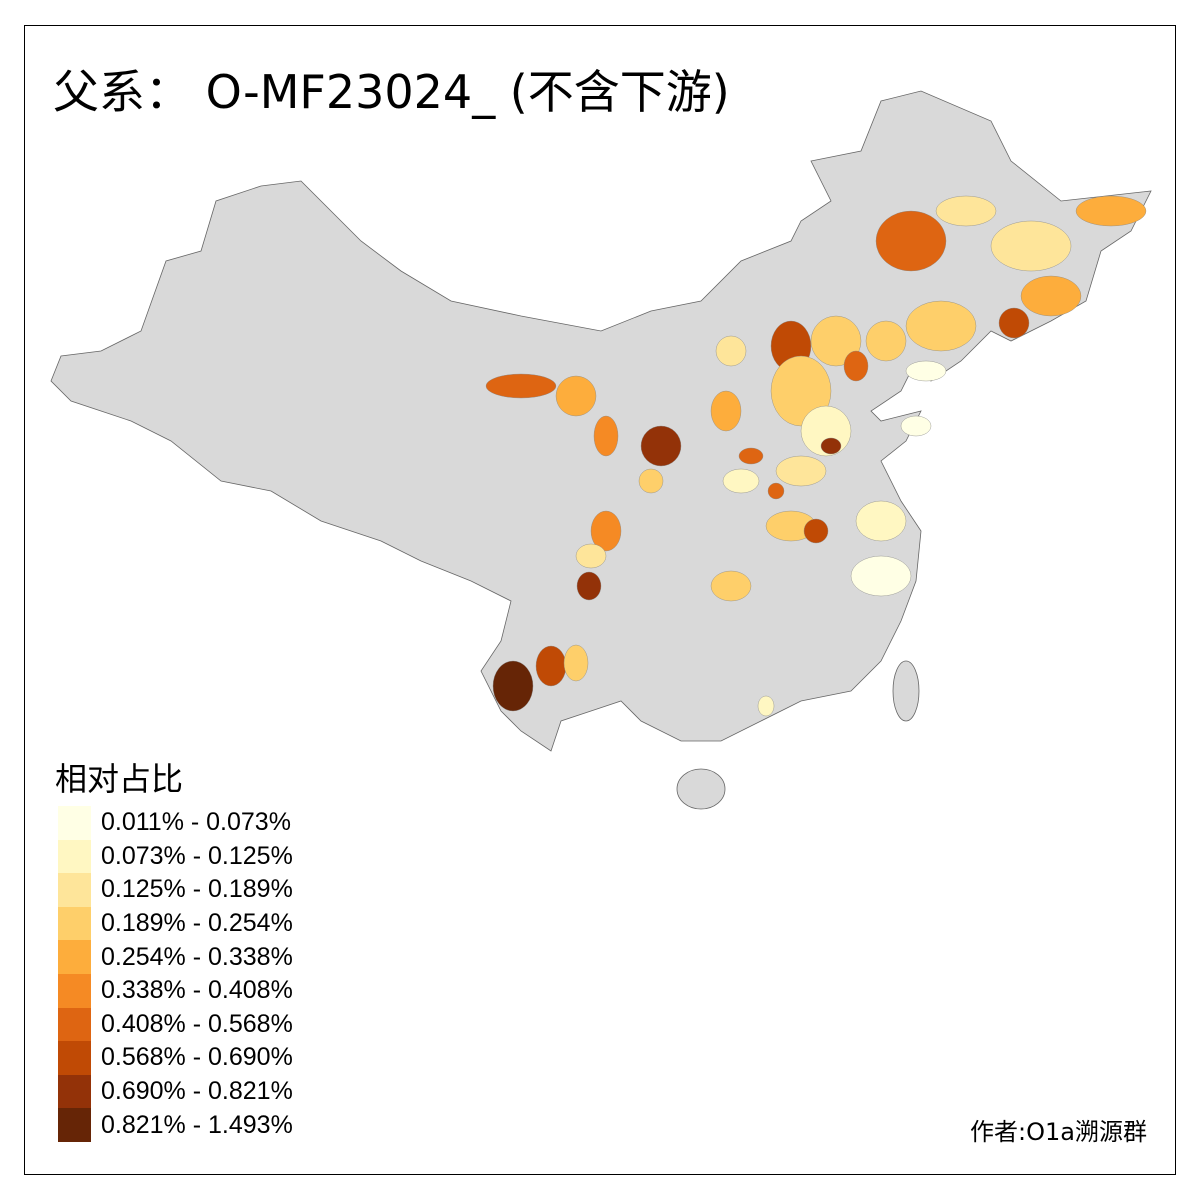  I want to click on legend-item: 0.690% - 0.821%, so click(175, 1091).